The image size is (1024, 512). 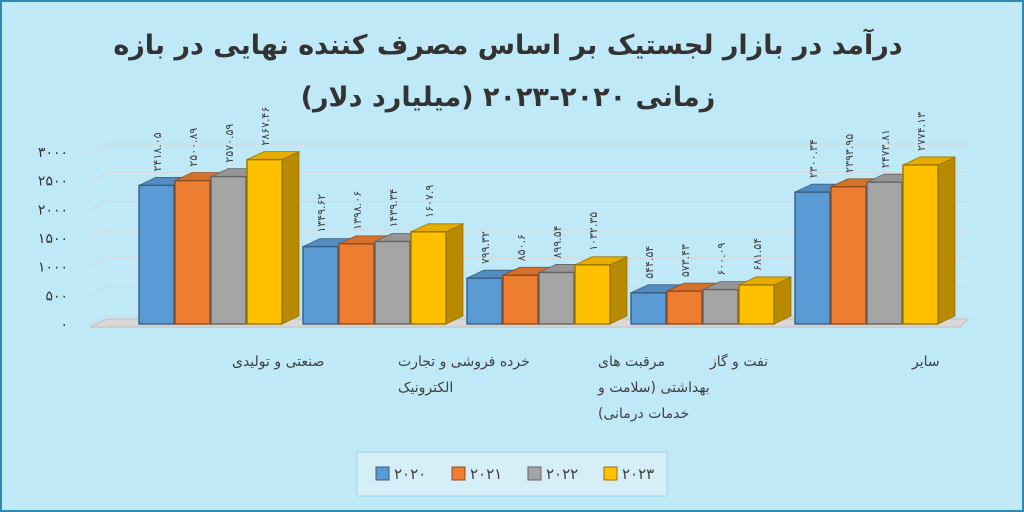 What do you see at coordinates (485, 247) in the screenshot?
I see `data-label: ۷۹۹.۳۲` at bounding box center [485, 247].